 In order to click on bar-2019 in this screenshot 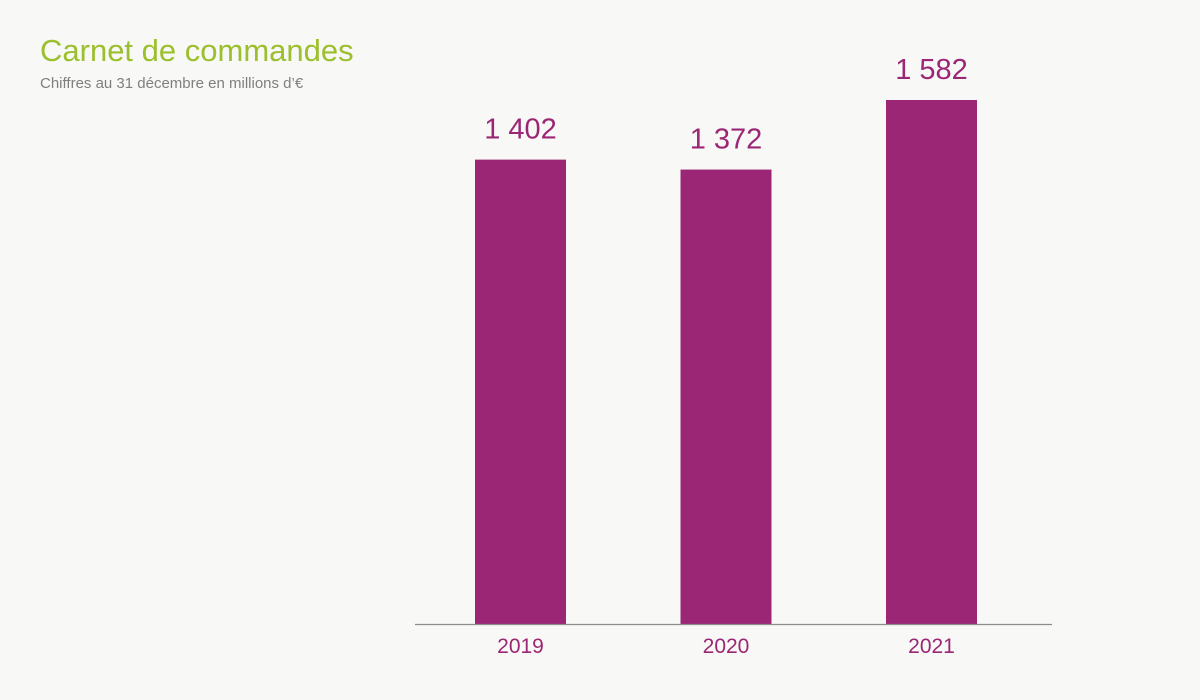, I will do `click(520, 391)`.